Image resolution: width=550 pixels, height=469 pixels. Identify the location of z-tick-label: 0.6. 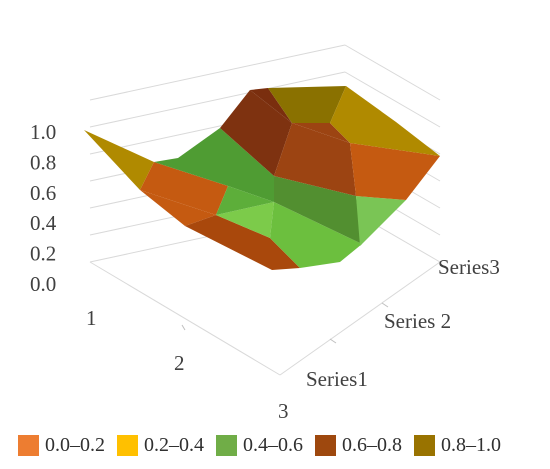
(43, 193).